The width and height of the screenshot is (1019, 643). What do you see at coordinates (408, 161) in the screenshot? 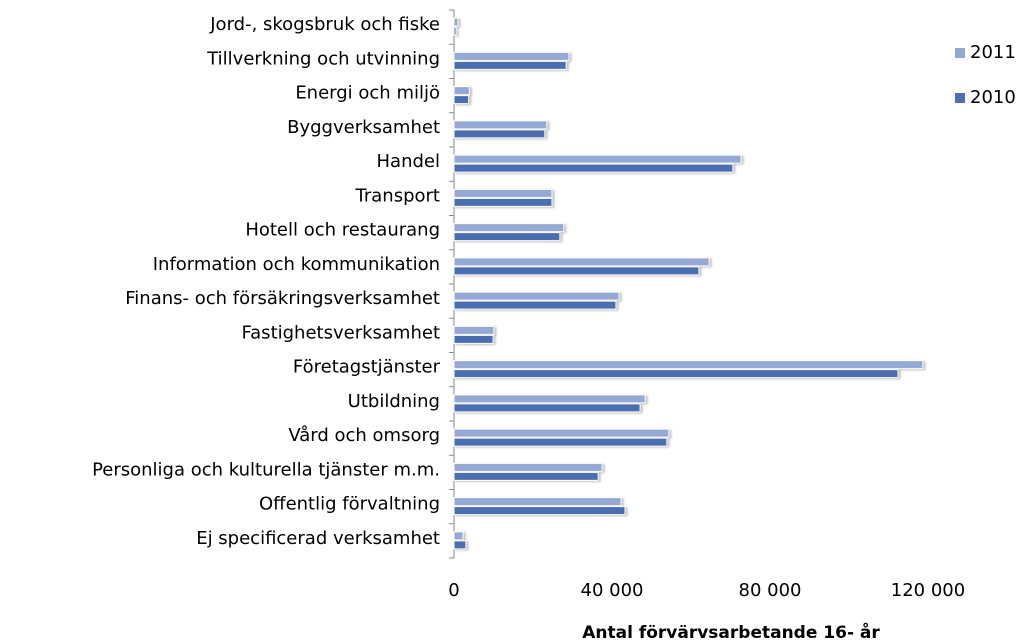
I see `y-tick-label: Handel` at bounding box center [408, 161].